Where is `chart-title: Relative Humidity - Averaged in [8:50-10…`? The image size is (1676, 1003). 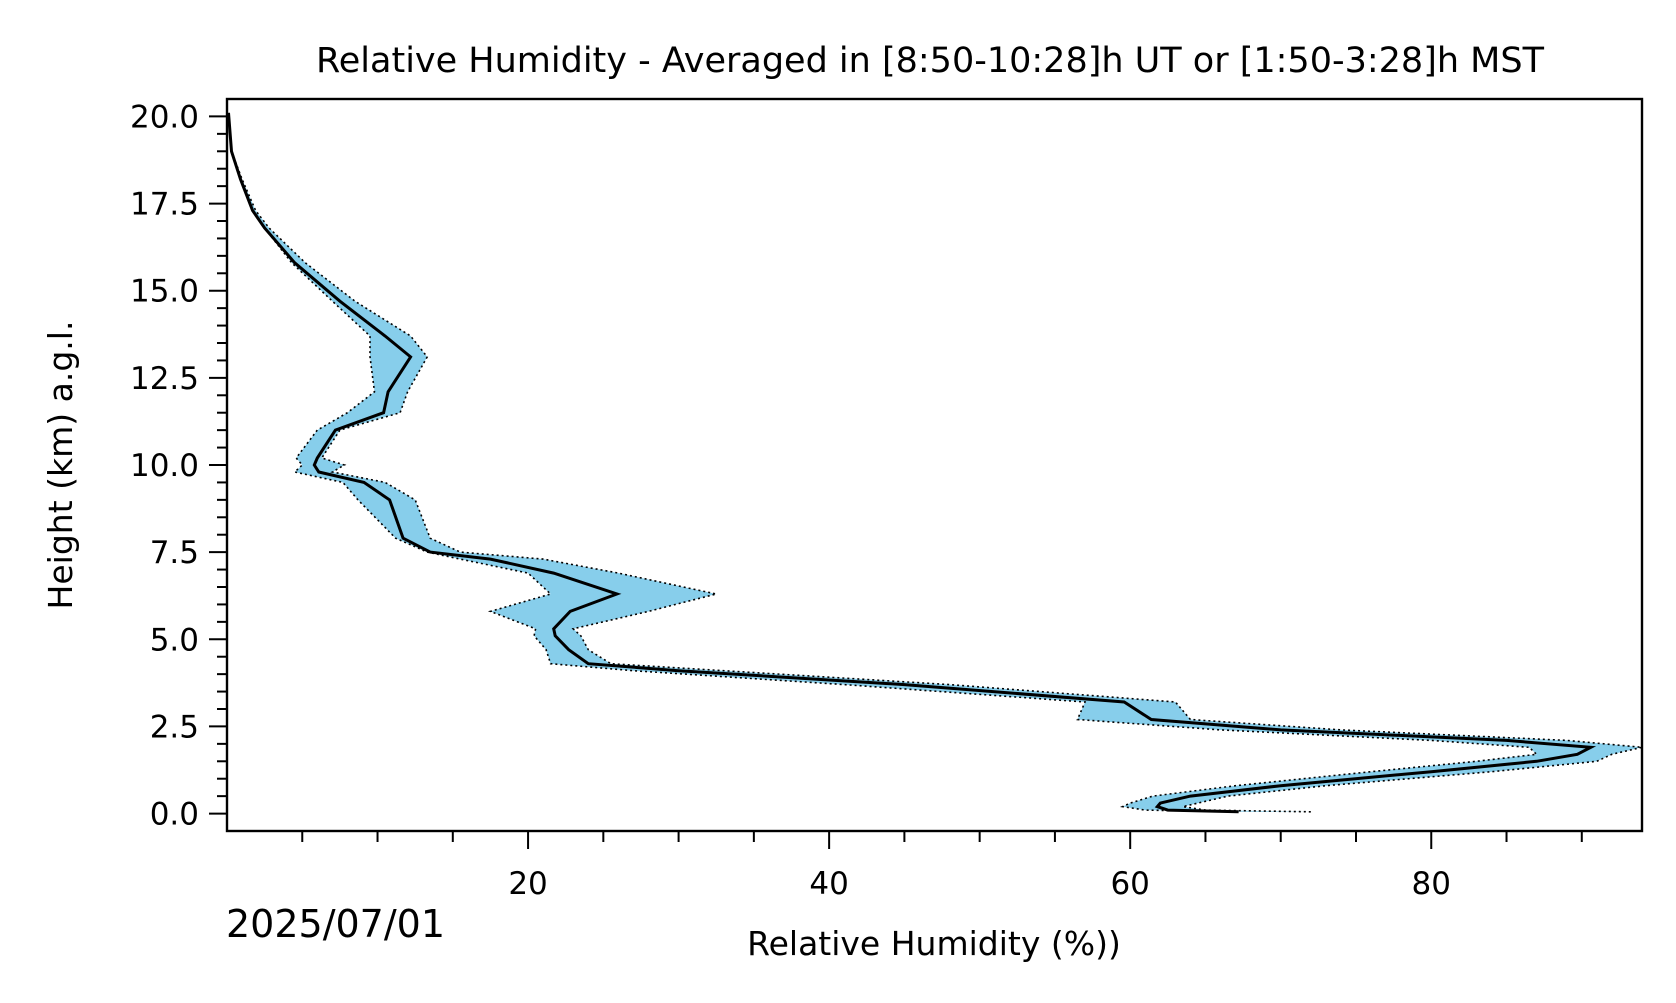
chart-title: Relative Humidity - Averaged in [8:50-10… is located at coordinates (930, 61).